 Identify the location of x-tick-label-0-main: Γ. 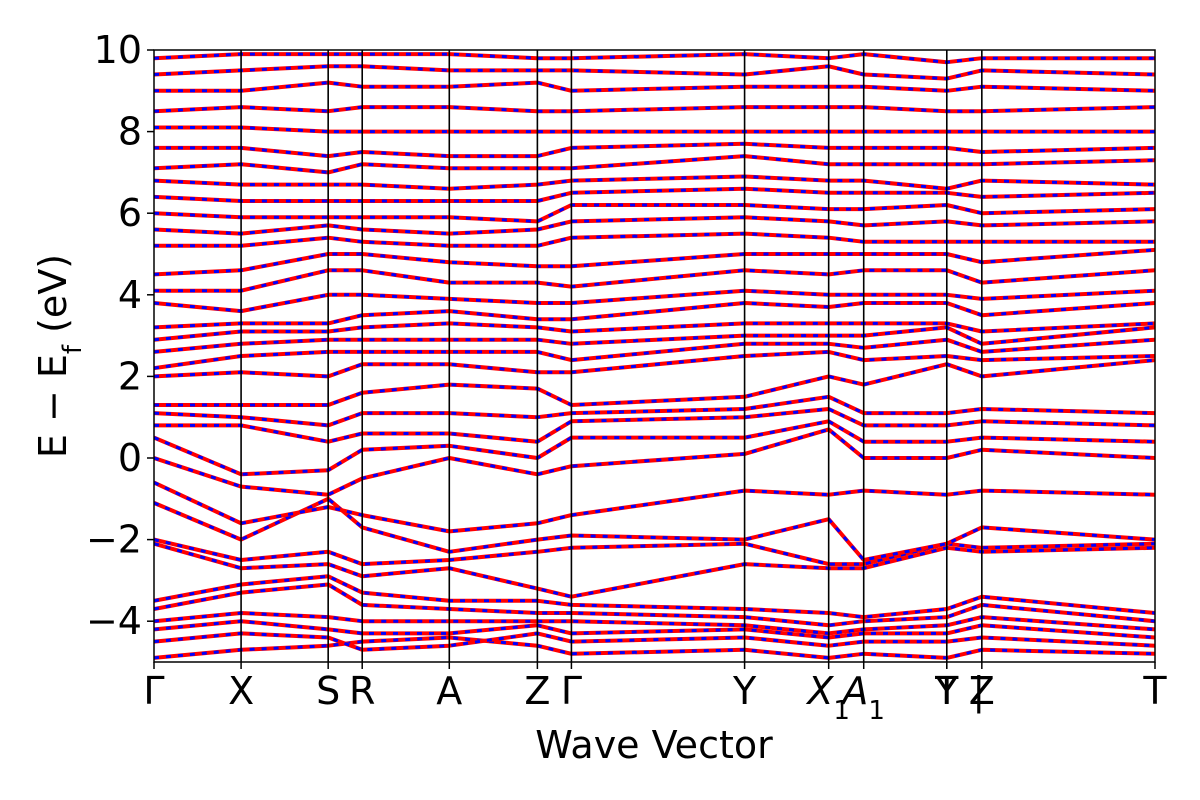
(153, 691).